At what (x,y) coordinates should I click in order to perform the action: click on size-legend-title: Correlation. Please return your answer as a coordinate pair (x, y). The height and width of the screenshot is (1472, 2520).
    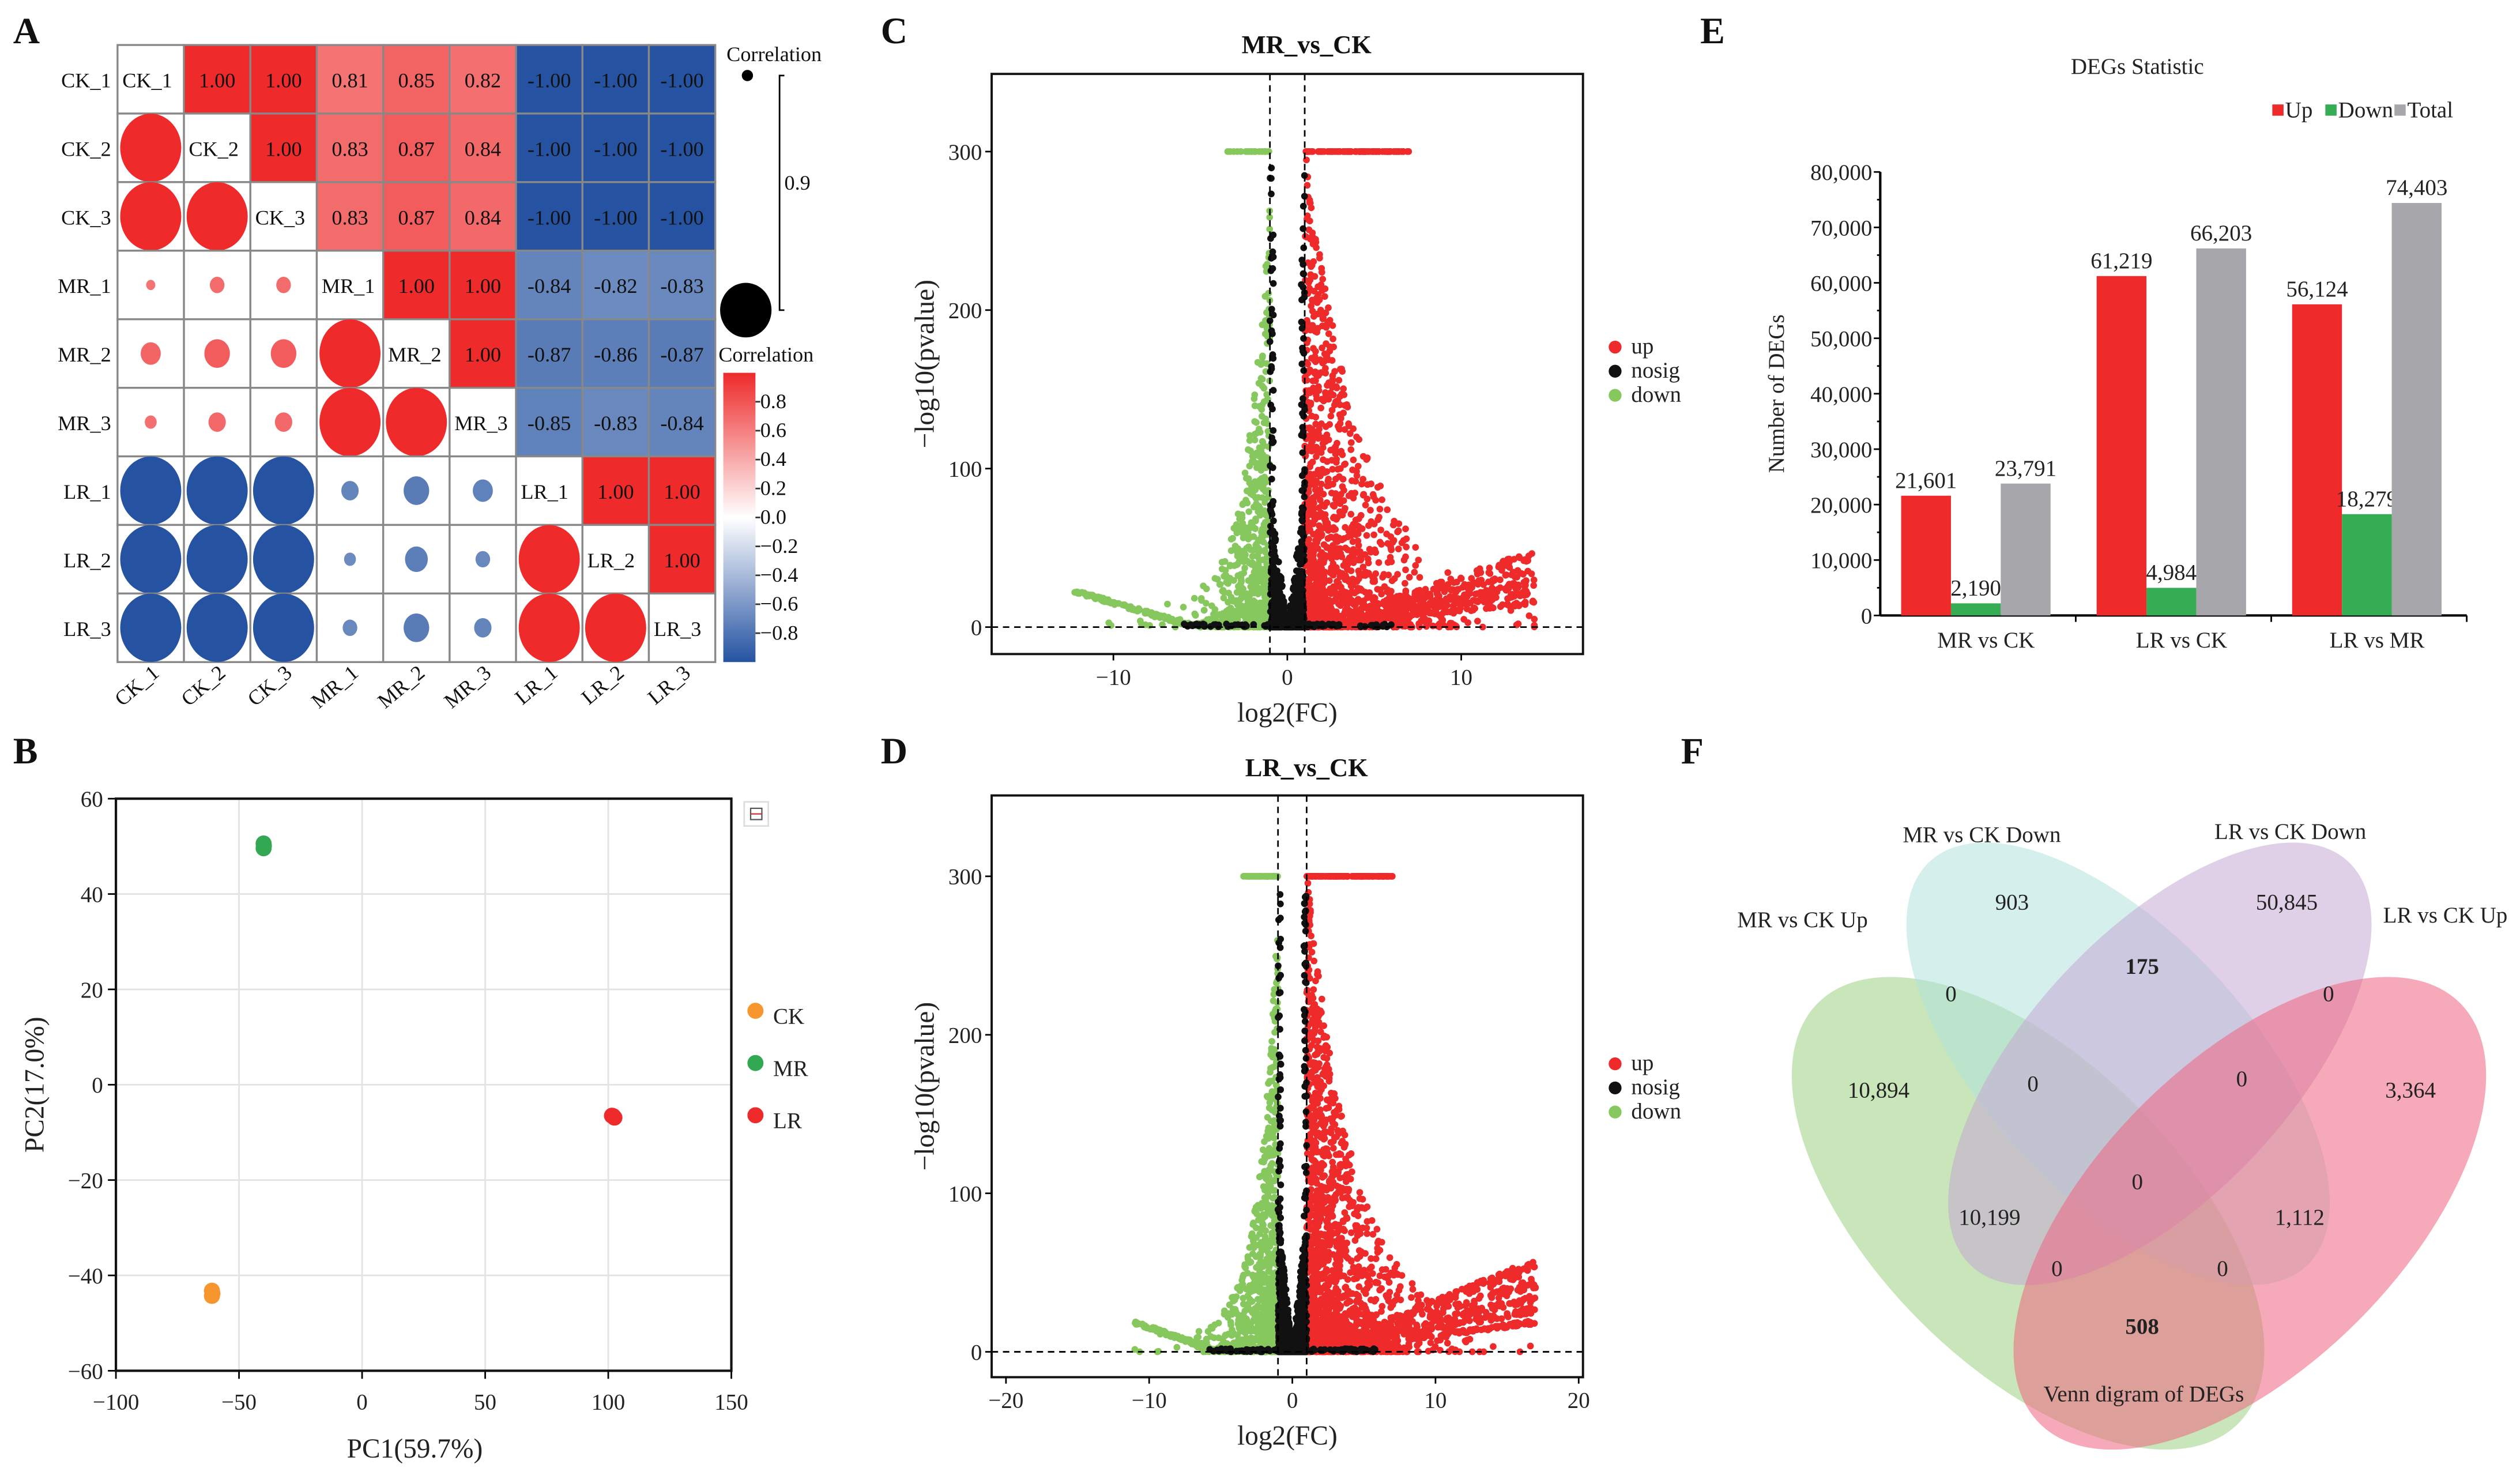
    Looking at the image, I should click on (774, 54).